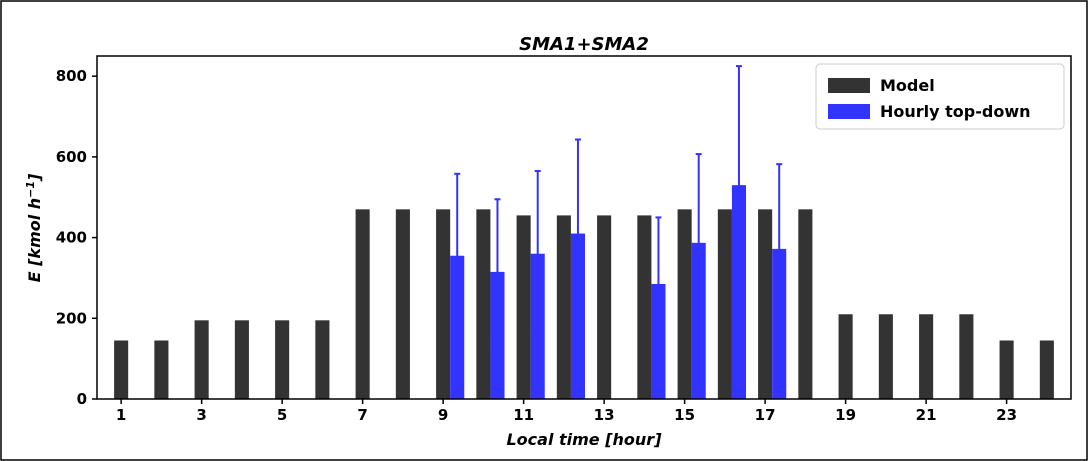  Describe the element at coordinates (584, 44) in the screenshot. I see `chart-title: SMA1+SMA2` at that location.